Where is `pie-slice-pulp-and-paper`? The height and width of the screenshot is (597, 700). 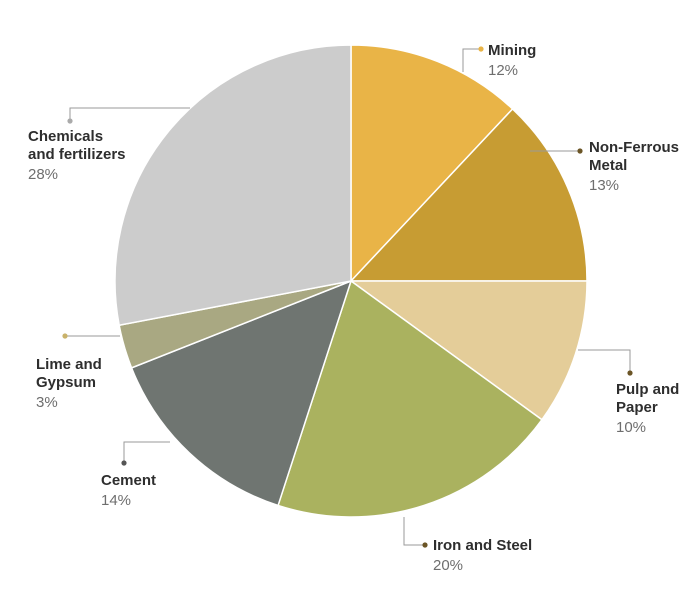 pie-slice-pulp-and-paper is located at coordinates (468, 350).